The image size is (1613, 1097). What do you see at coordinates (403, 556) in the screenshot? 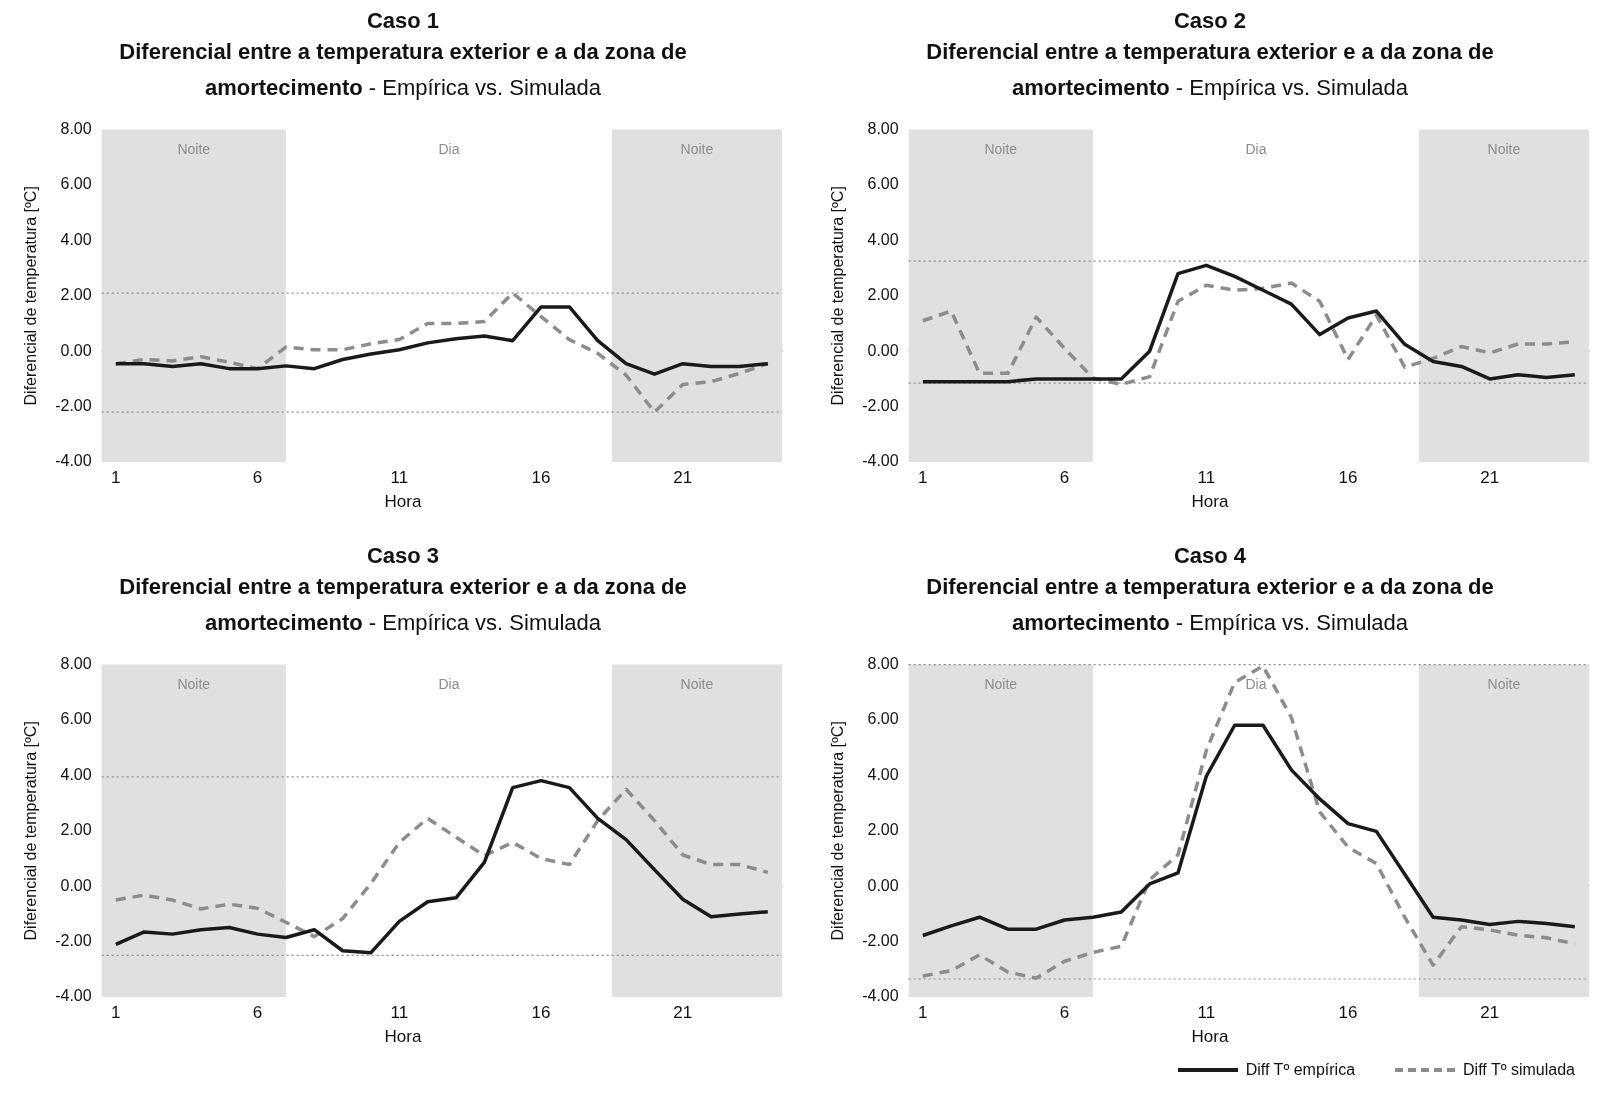
I see `chart-title: Caso 3` at bounding box center [403, 556].